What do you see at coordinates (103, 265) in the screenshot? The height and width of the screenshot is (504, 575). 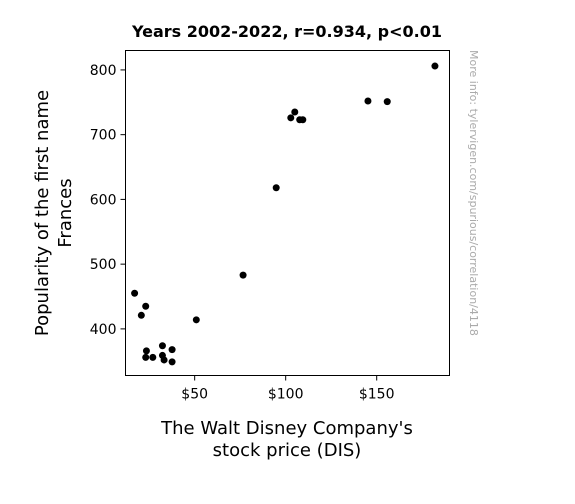 I see `y-tick-label: 500` at bounding box center [103, 265].